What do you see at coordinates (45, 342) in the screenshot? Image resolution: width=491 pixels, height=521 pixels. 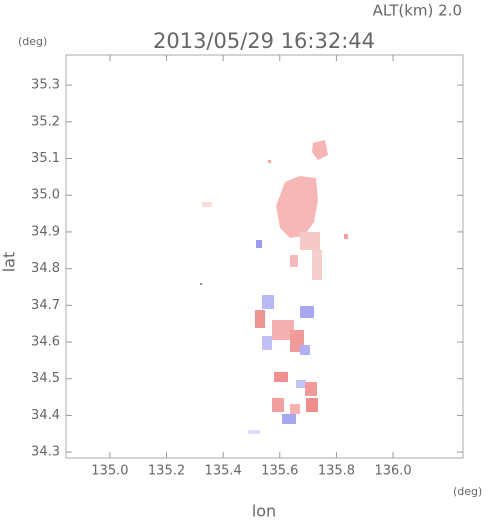 I see `y-tick-label: 34.6` at bounding box center [45, 342].